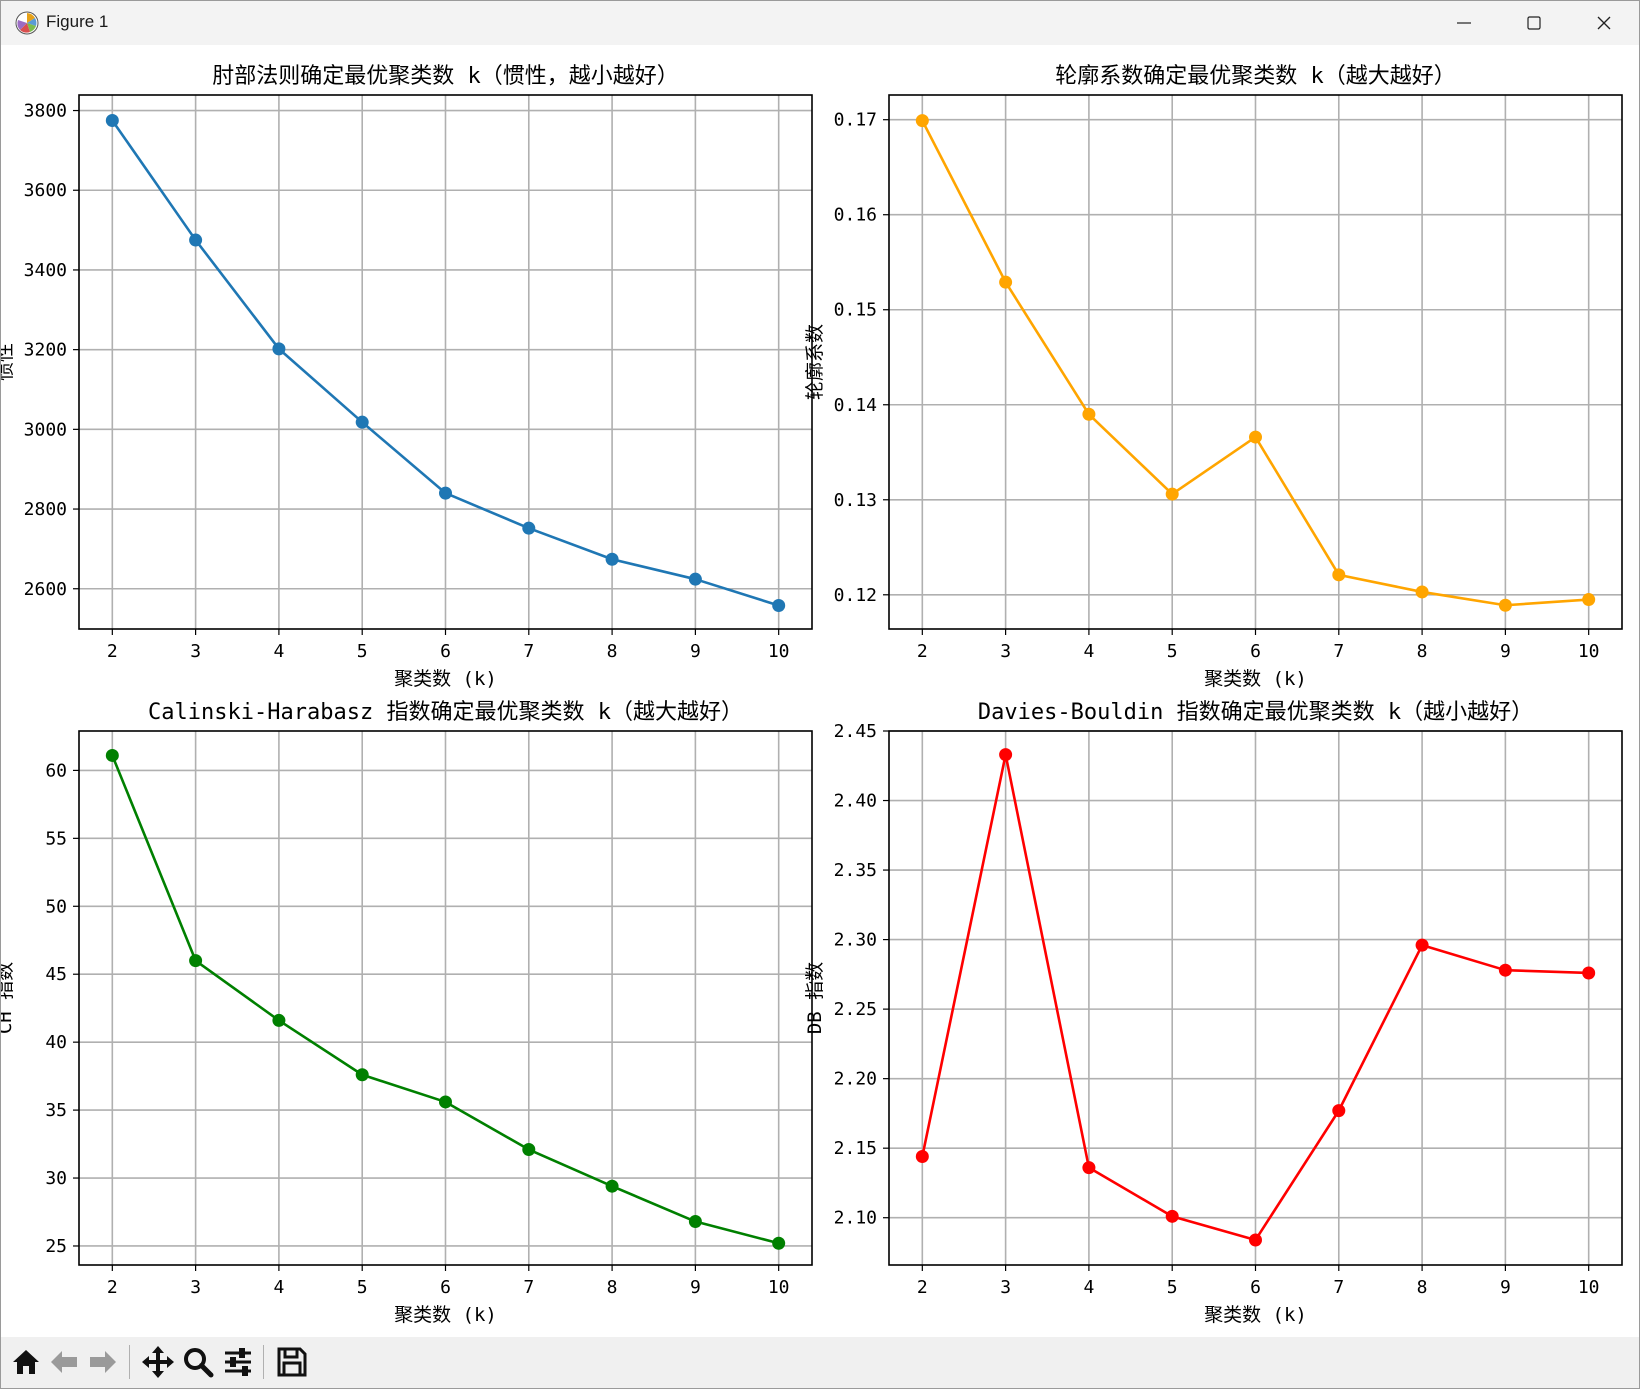 The image size is (1640, 1389). Describe the element at coordinates (815, 998) in the screenshot. I see `chart-4-y-axis-label: DB 指数` at that location.